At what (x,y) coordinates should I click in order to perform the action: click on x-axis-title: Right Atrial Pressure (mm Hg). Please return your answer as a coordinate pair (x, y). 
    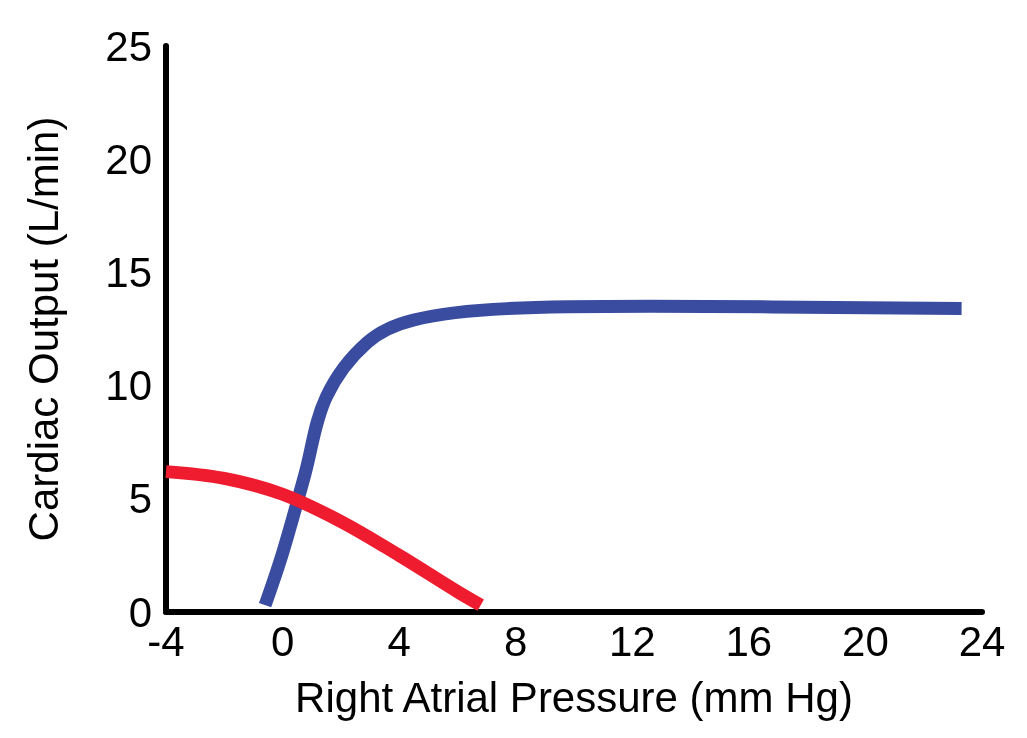
    Looking at the image, I should click on (574, 697).